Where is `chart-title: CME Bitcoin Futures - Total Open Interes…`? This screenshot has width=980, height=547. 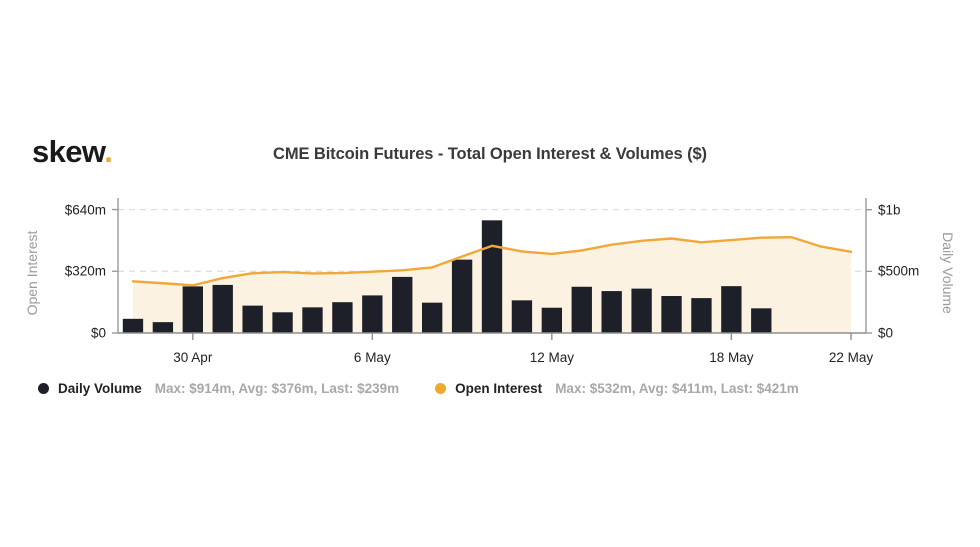
chart-title: CME Bitcoin Futures - Total Open Interes… is located at coordinates (490, 154).